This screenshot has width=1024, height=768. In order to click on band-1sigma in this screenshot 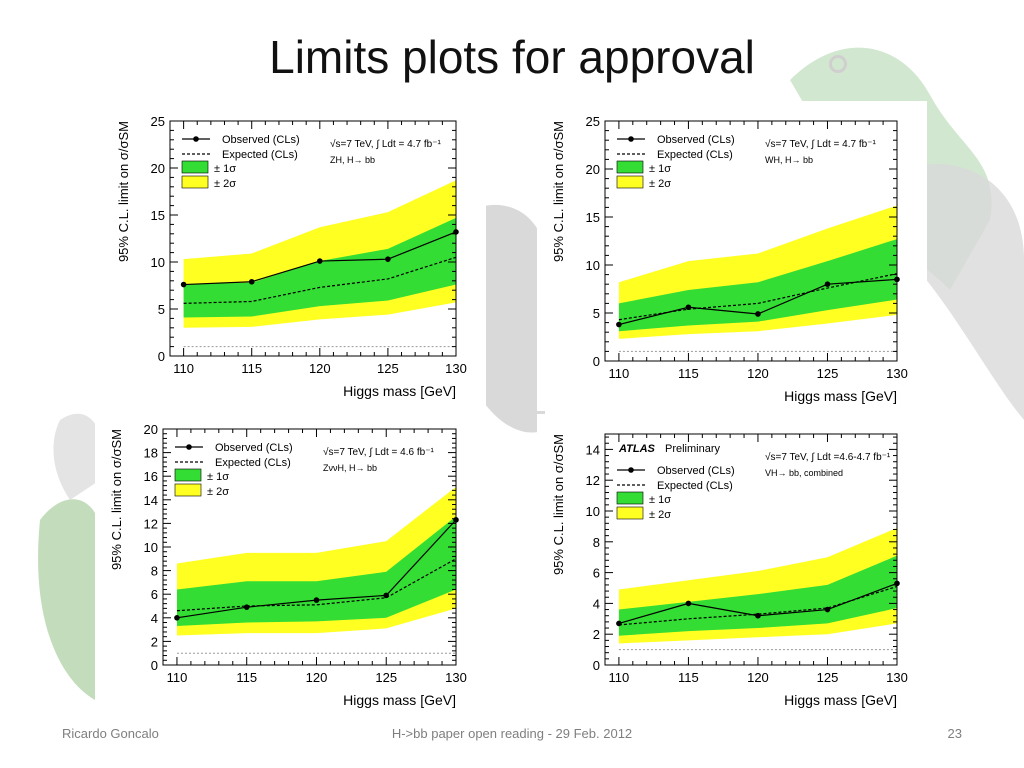, I will do `click(319, 267)`.